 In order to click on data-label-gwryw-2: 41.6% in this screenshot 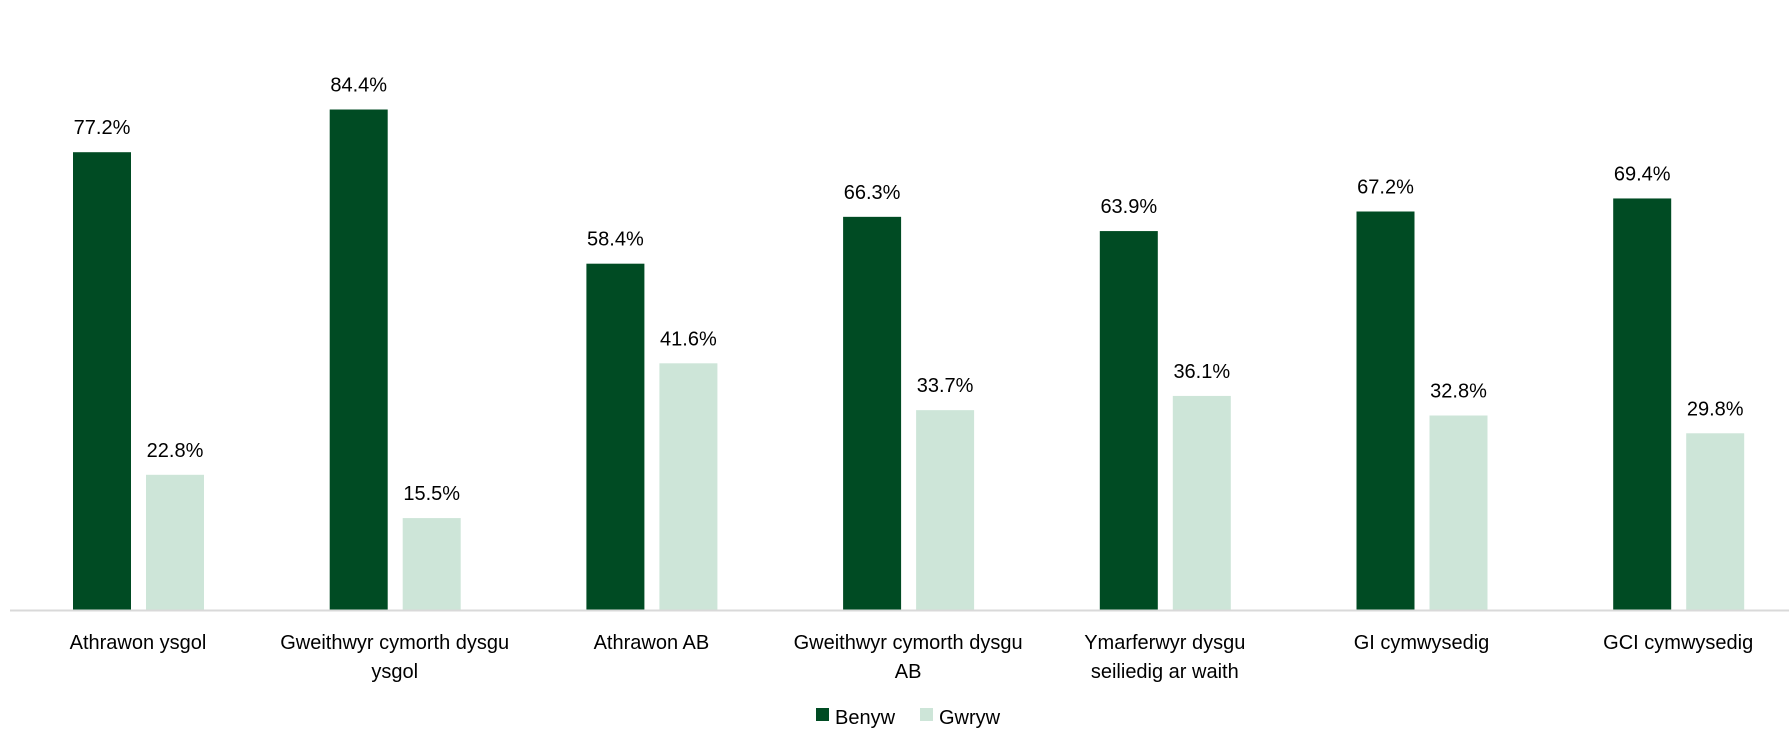, I will do `click(688, 339)`.